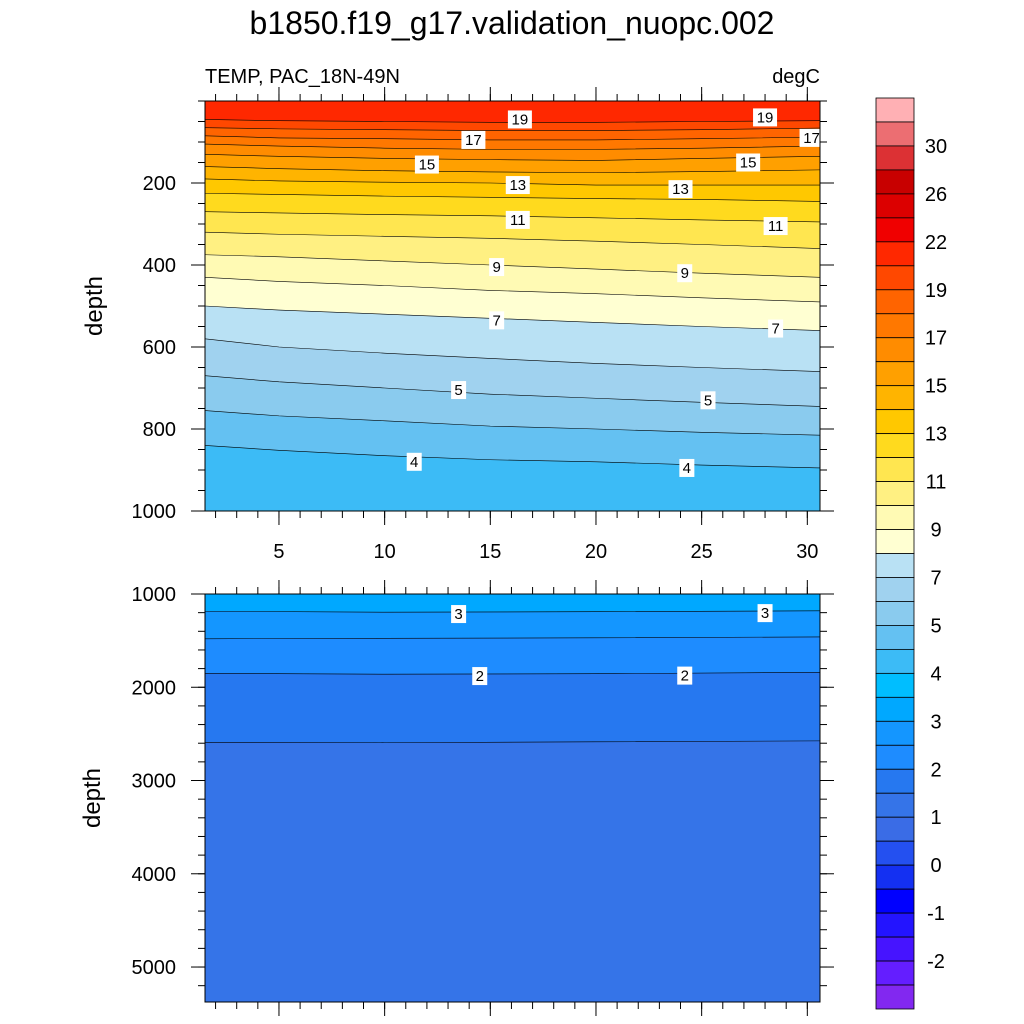 This screenshot has height=1024, width=1024. What do you see at coordinates (807, 552) in the screenshot?
I see `x-tick-label: 30` at bounding box center [807, 552].